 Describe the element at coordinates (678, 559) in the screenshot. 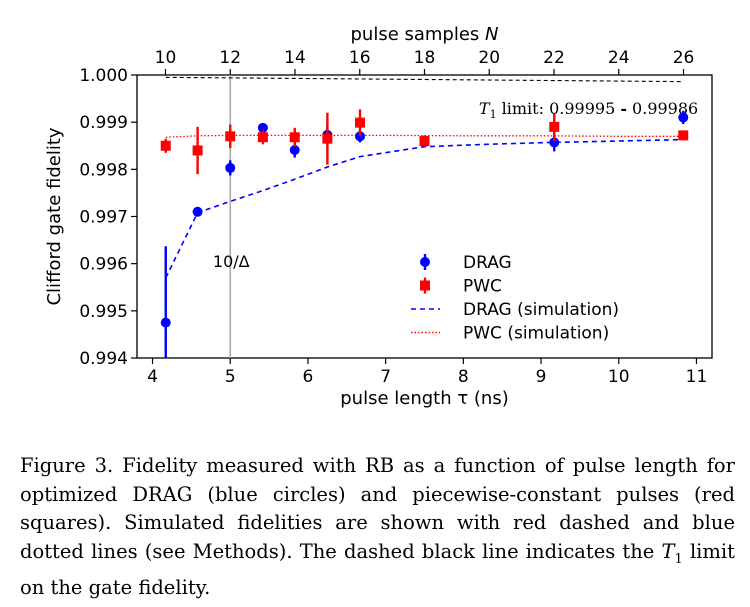

I see `caption-t1-sub: 1` at that location.